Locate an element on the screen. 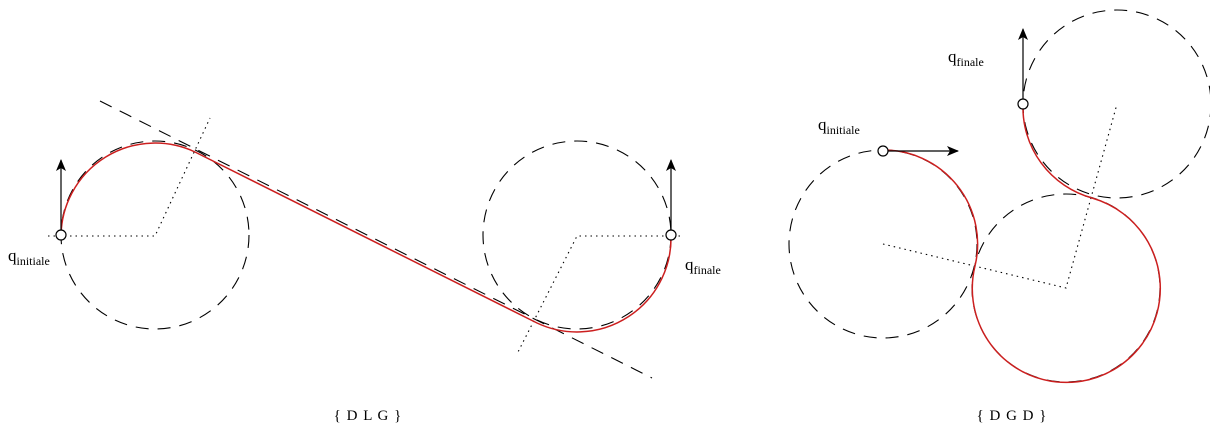  caption-dlg: { D L G } is located at coordinates (368, 416).